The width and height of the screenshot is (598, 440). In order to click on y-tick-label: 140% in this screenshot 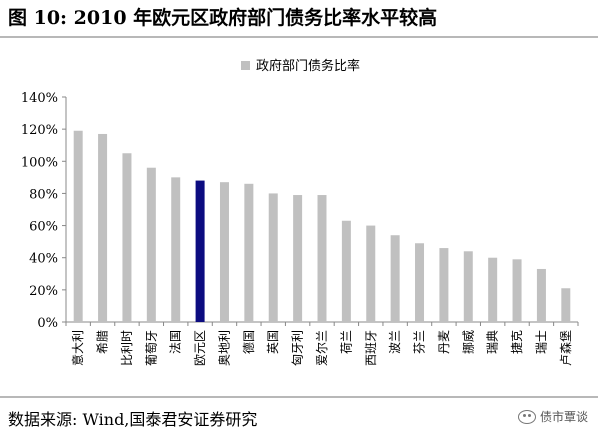, I will do `click(39, 98)`.